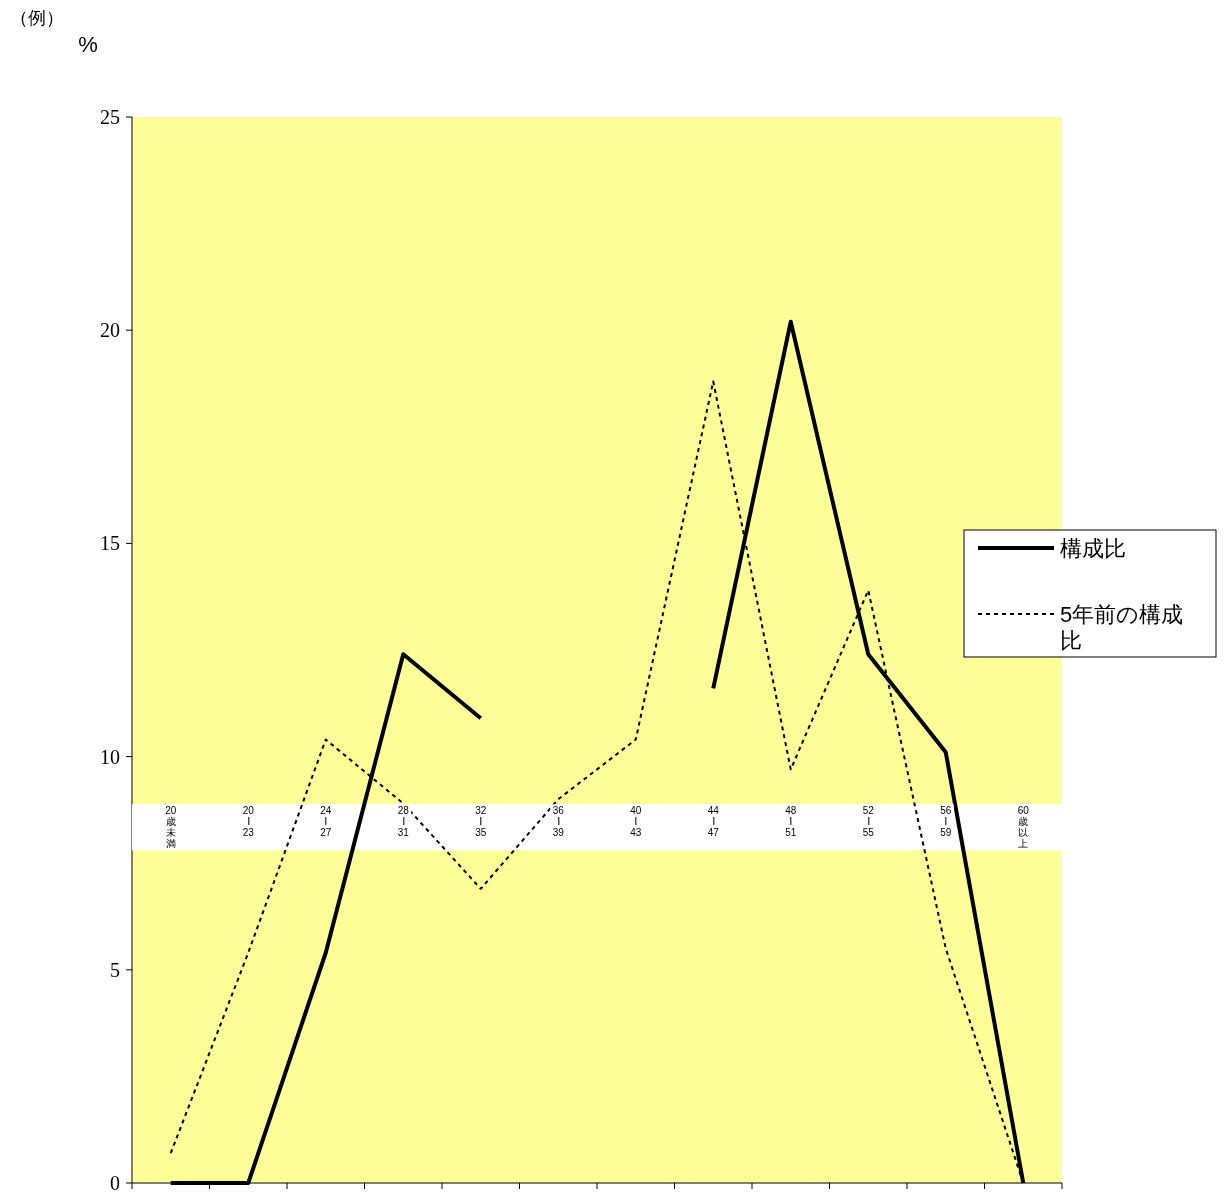  Describe the element at coordinates (37, 18) in the screenshot. I see `text: （例）` at that location.